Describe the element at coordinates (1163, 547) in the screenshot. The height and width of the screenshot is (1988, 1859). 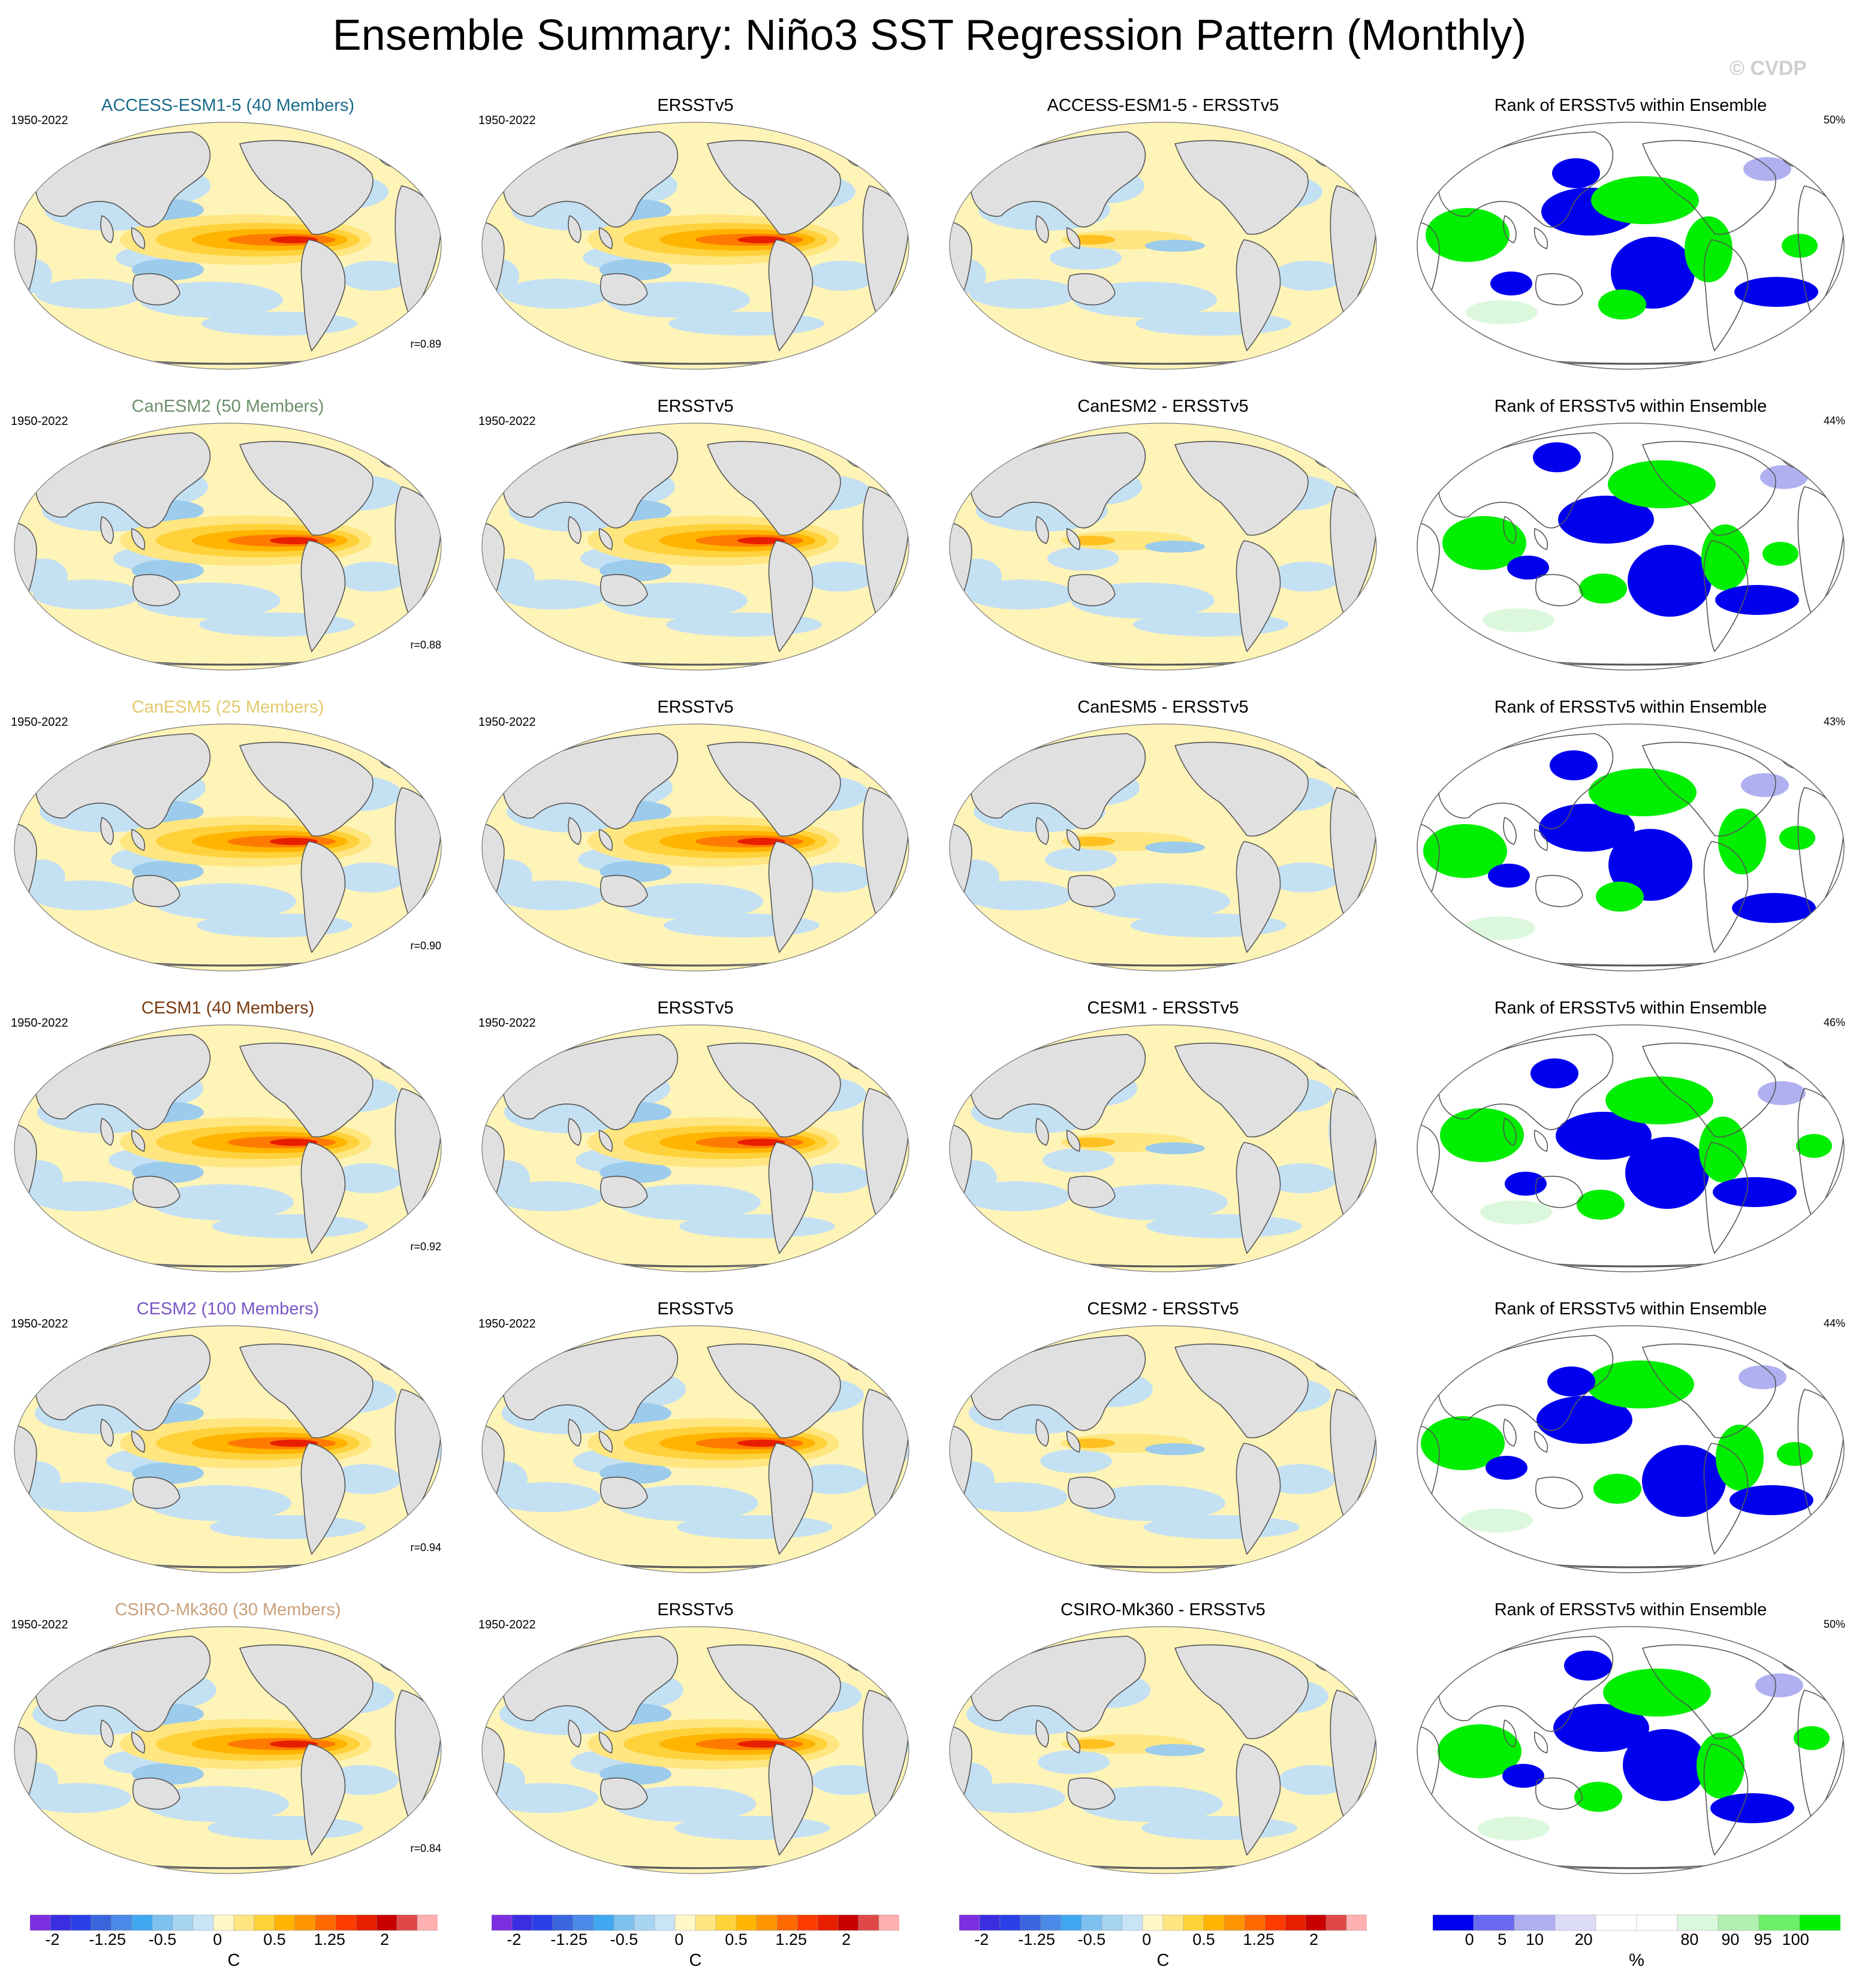
I see `panel-diff-row-2: CanESM2 - ERSSTv5` at that location.